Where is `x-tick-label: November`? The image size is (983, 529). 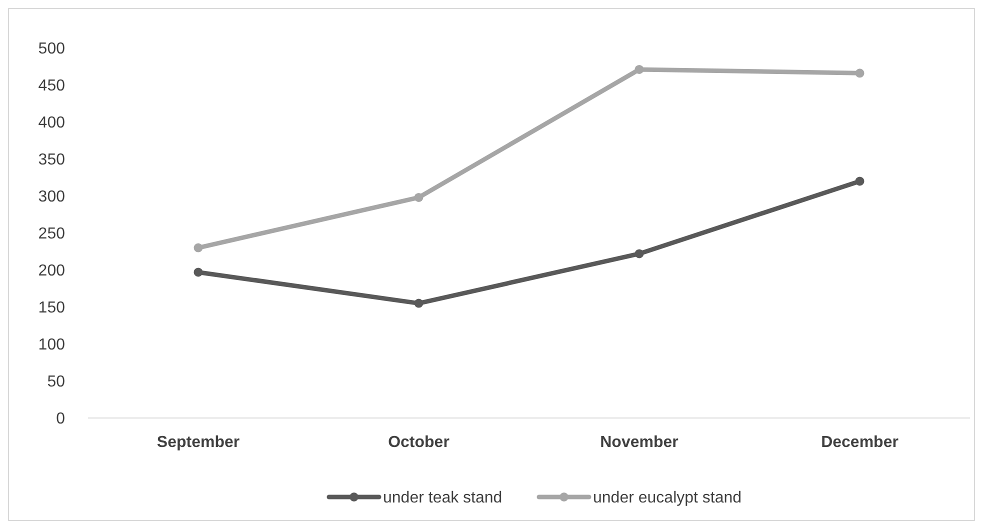 x-tick-label: November is located at coordinates (639, 442).